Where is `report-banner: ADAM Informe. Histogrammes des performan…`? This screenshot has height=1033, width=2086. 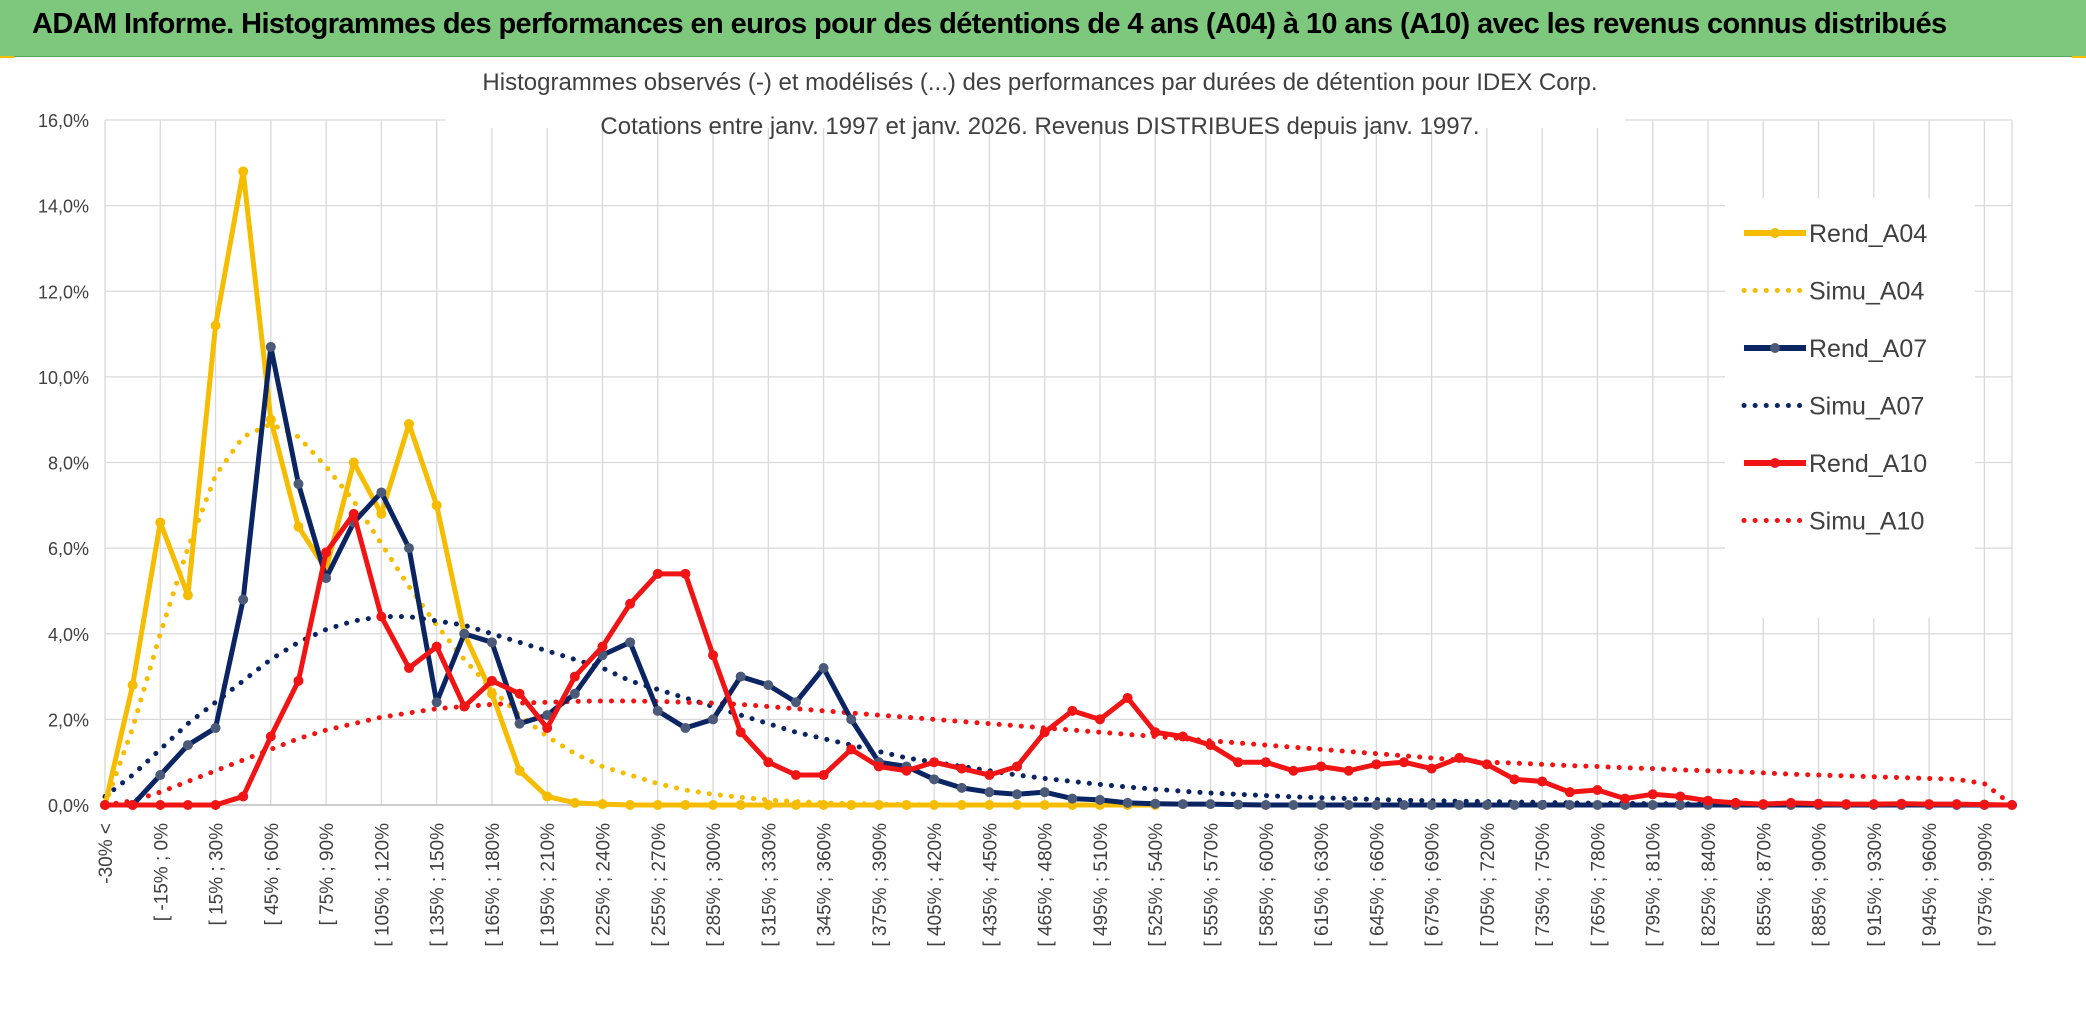 report-banner: ADAM Informe. Histogrammes des performan… is located at coordinates (1043, 28).